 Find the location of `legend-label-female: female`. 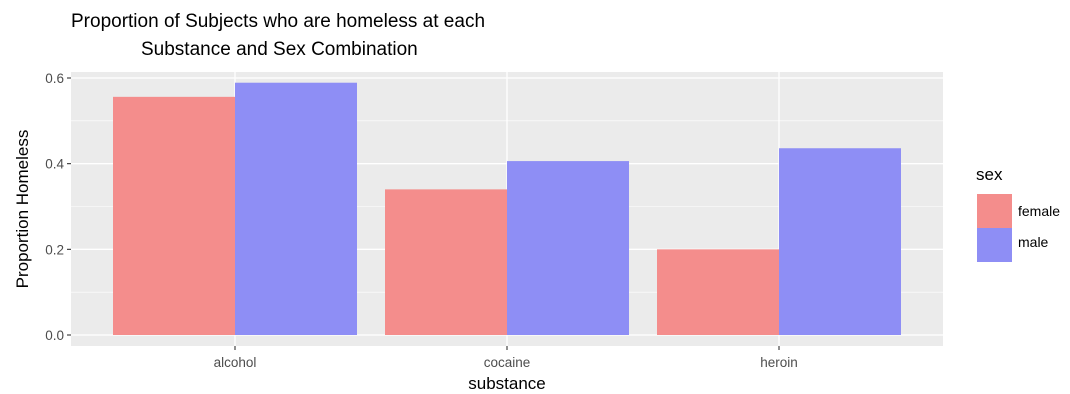

legend-label-female: female is located at coordinates (1039, 211).